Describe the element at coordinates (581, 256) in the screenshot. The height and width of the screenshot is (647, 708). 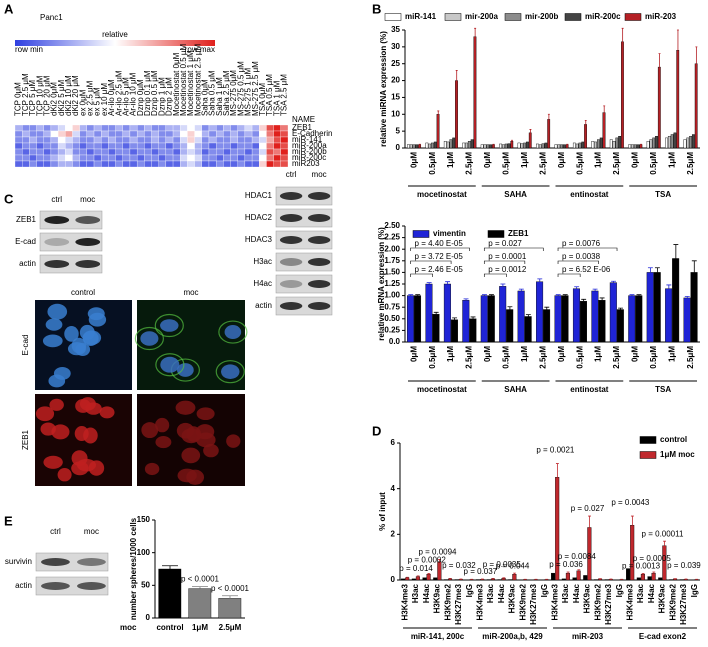
I see `annotation: p = 0.0038` at that location.